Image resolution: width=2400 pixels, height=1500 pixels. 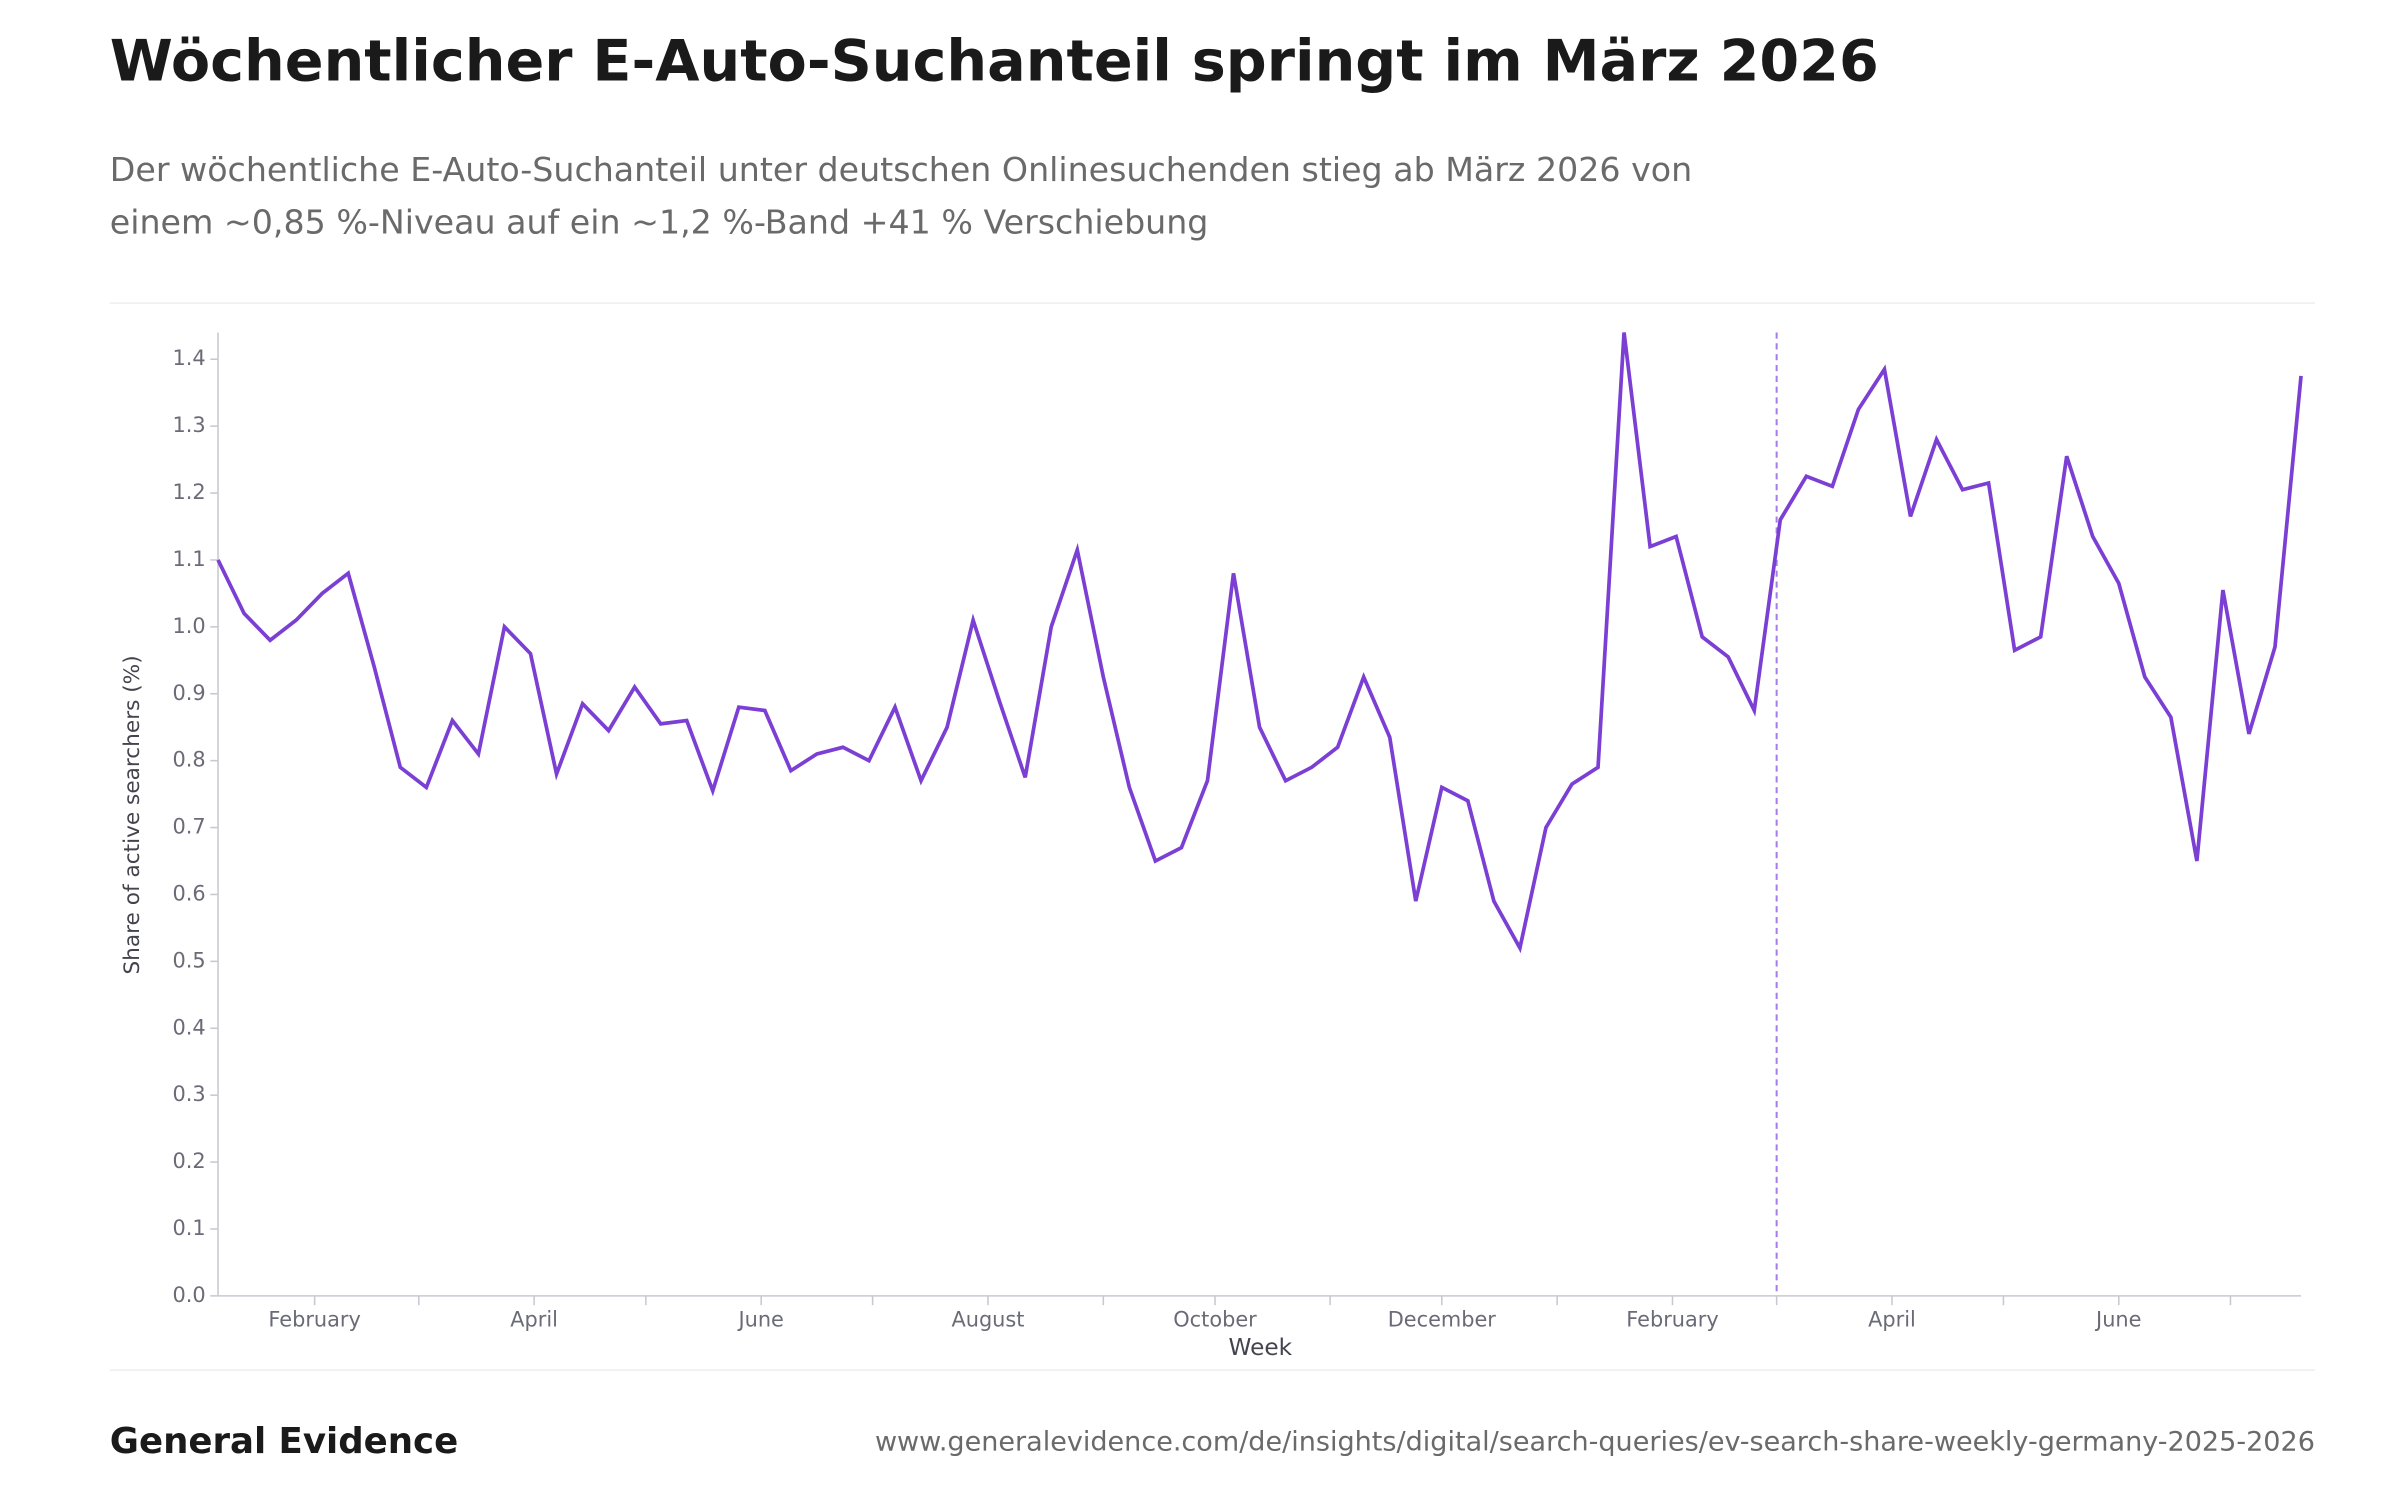 I want to click on y-tick-label: 0.1, so click(x=188, y=1228).